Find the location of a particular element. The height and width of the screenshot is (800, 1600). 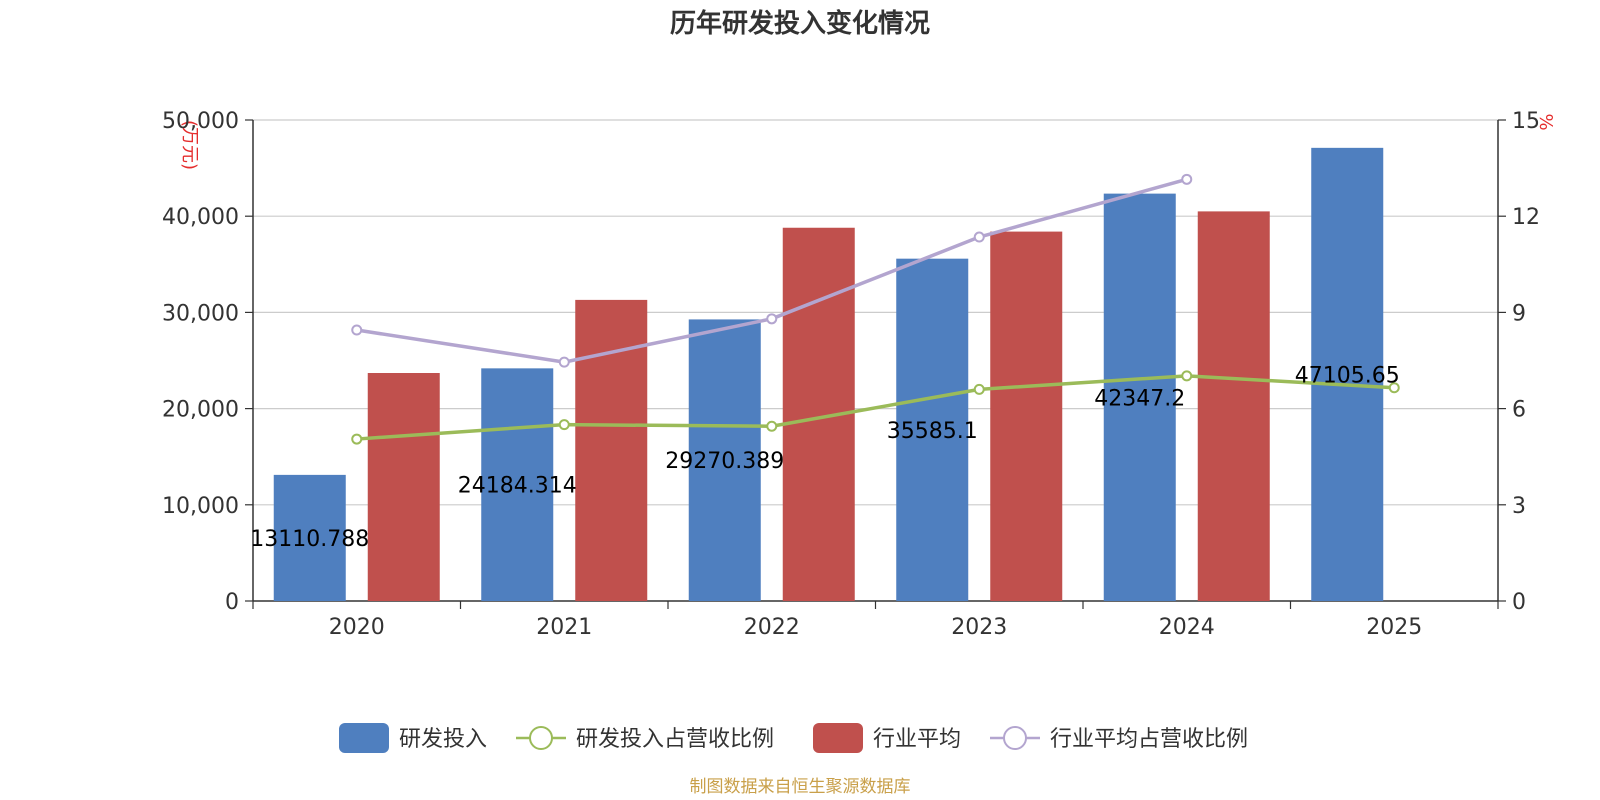

bar-data-label: 13110.788 is located at coordinates (309, 539).